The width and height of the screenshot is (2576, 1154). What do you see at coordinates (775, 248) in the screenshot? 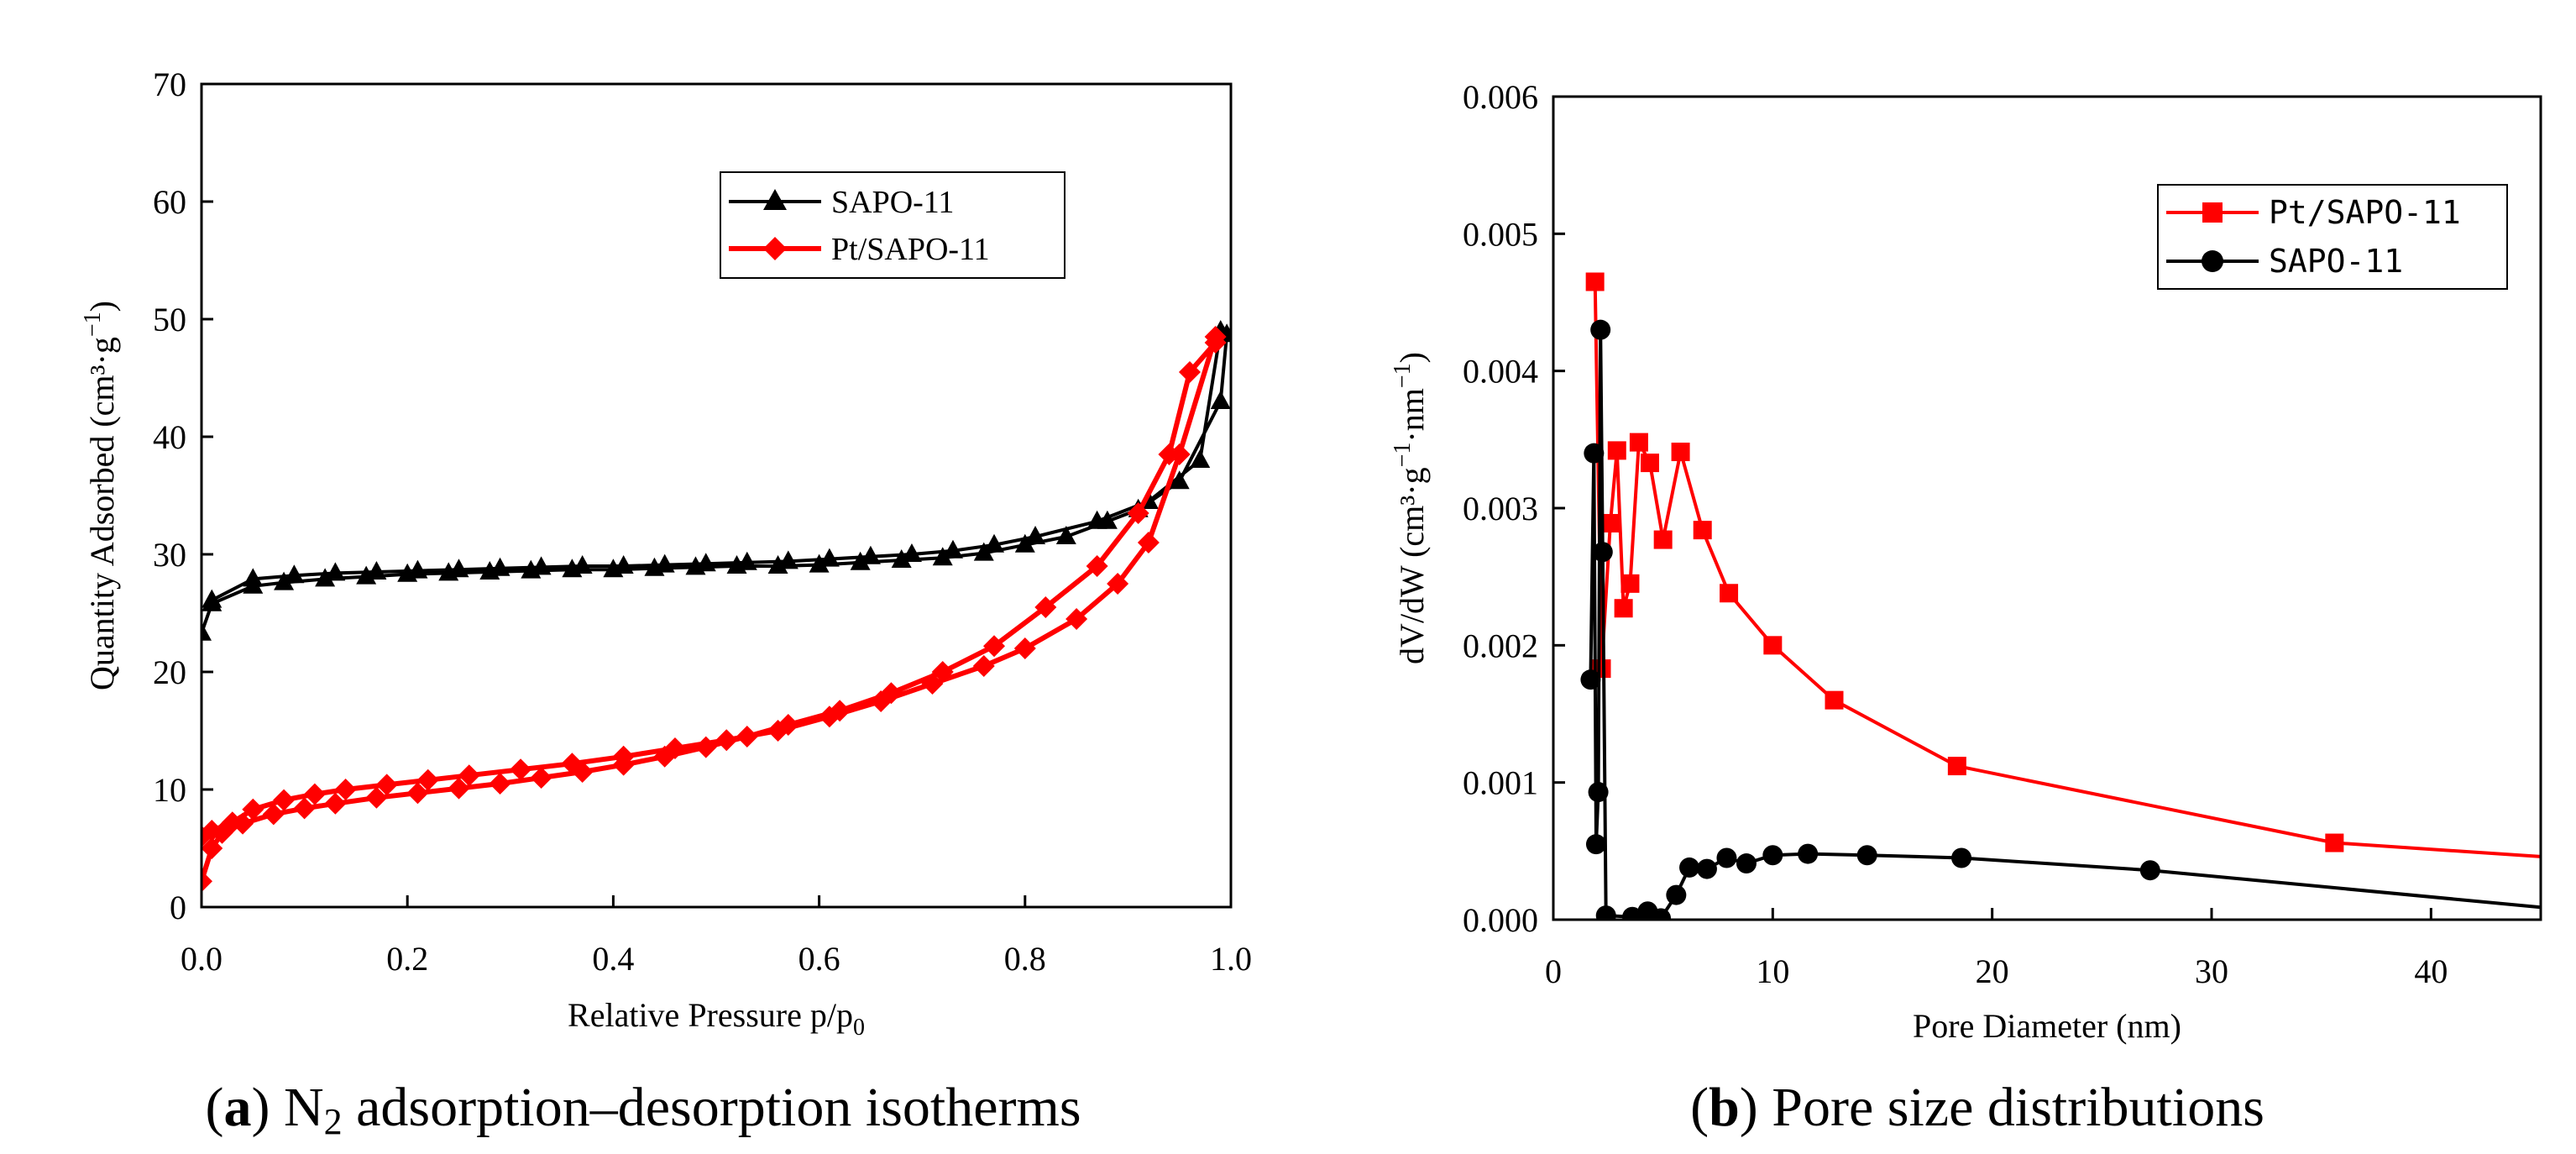
I see `legend-diamond-marker` at bounding box center [775, 248].